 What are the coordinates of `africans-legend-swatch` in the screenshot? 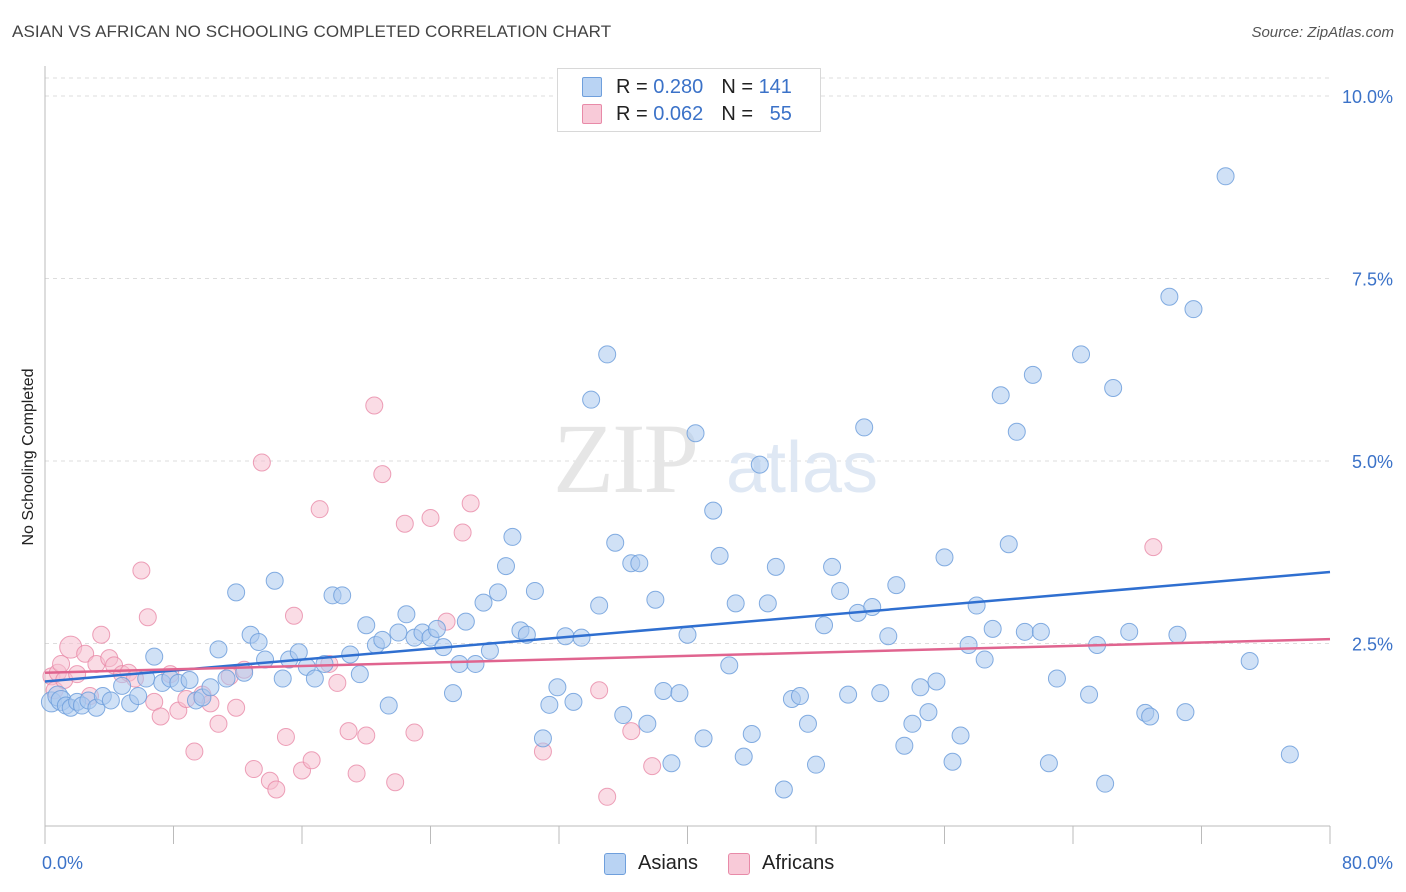 It's located at (739, 863).